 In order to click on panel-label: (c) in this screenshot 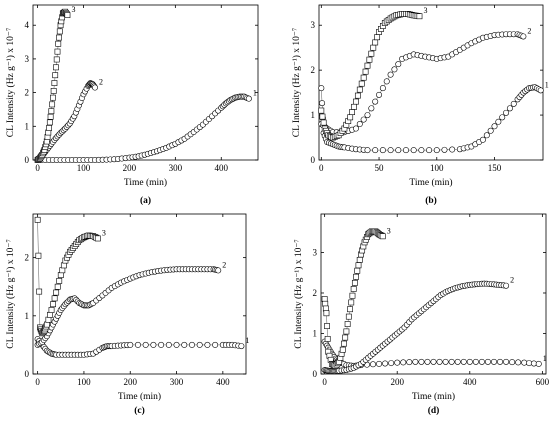, I will do `click(139, 410)`.